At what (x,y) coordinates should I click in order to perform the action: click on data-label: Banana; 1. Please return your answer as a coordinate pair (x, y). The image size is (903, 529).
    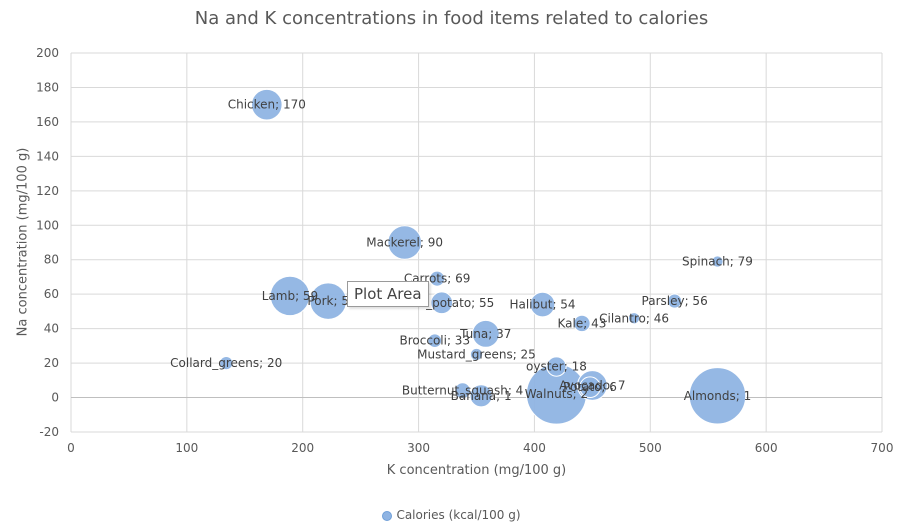
    Looking at the image, I should click on (481, 396).